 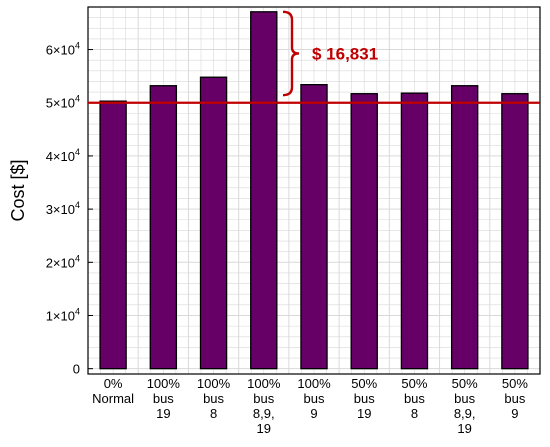 What do you see at coordinates (18, 190) in the screenshot?
I see `y-axis-label: Cost [$]` at bounding box center [18, 190].